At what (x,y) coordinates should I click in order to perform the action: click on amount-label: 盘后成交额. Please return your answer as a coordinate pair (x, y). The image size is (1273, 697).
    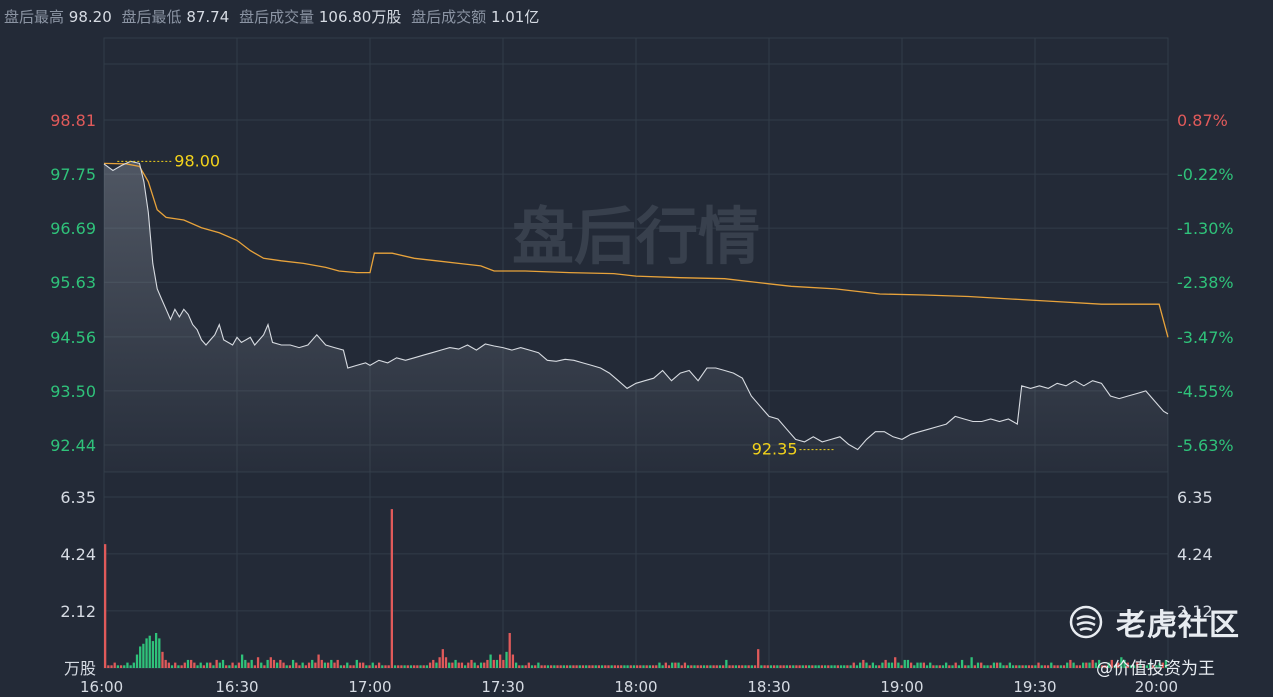
    Looking at the image, I should click on (449, 17).